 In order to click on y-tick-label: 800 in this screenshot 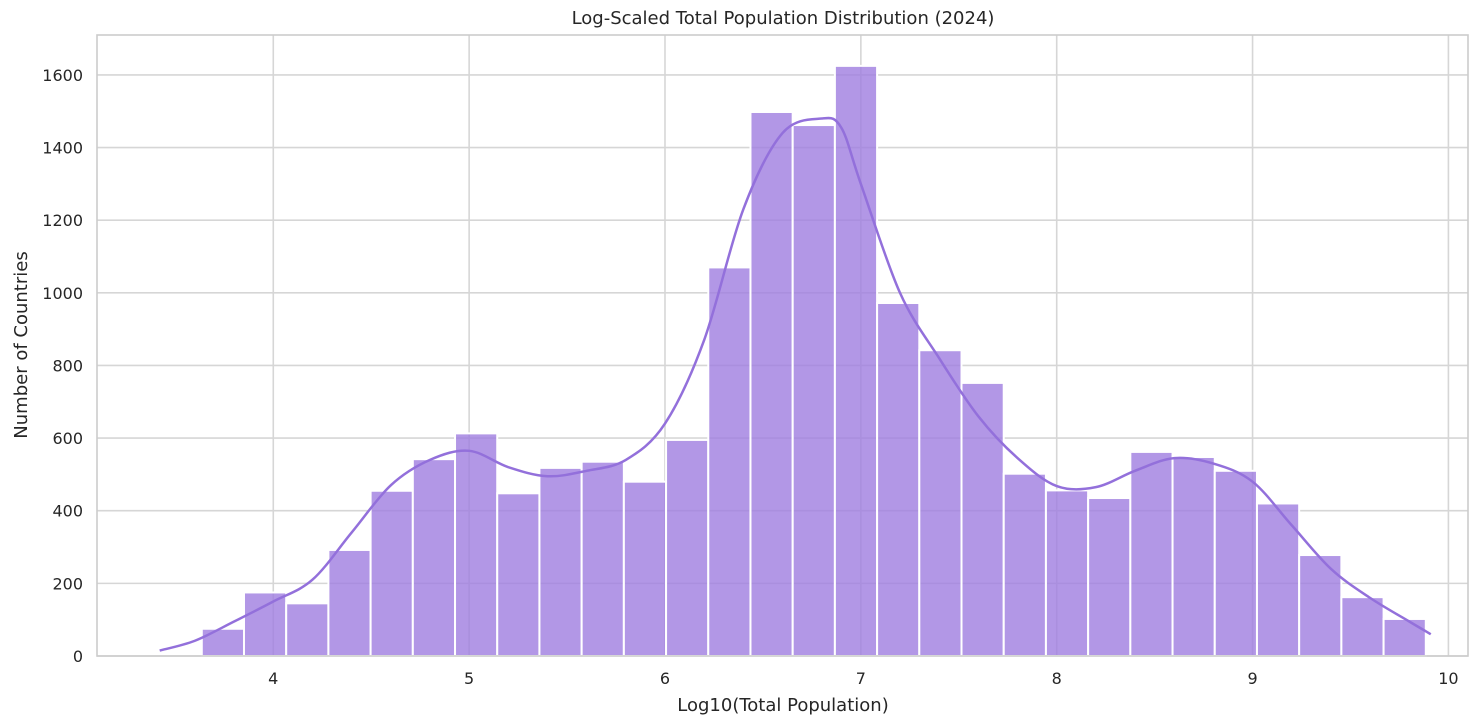, I will do `click(67, 365)`.